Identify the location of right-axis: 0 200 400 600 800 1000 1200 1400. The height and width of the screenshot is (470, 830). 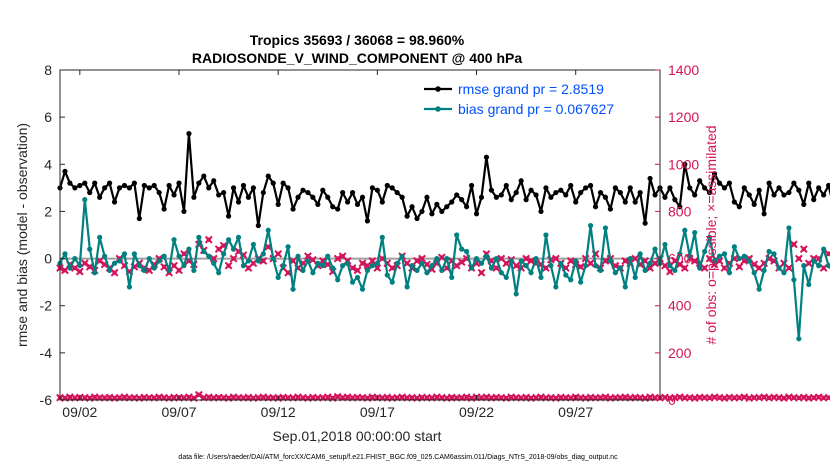
(677, 235).